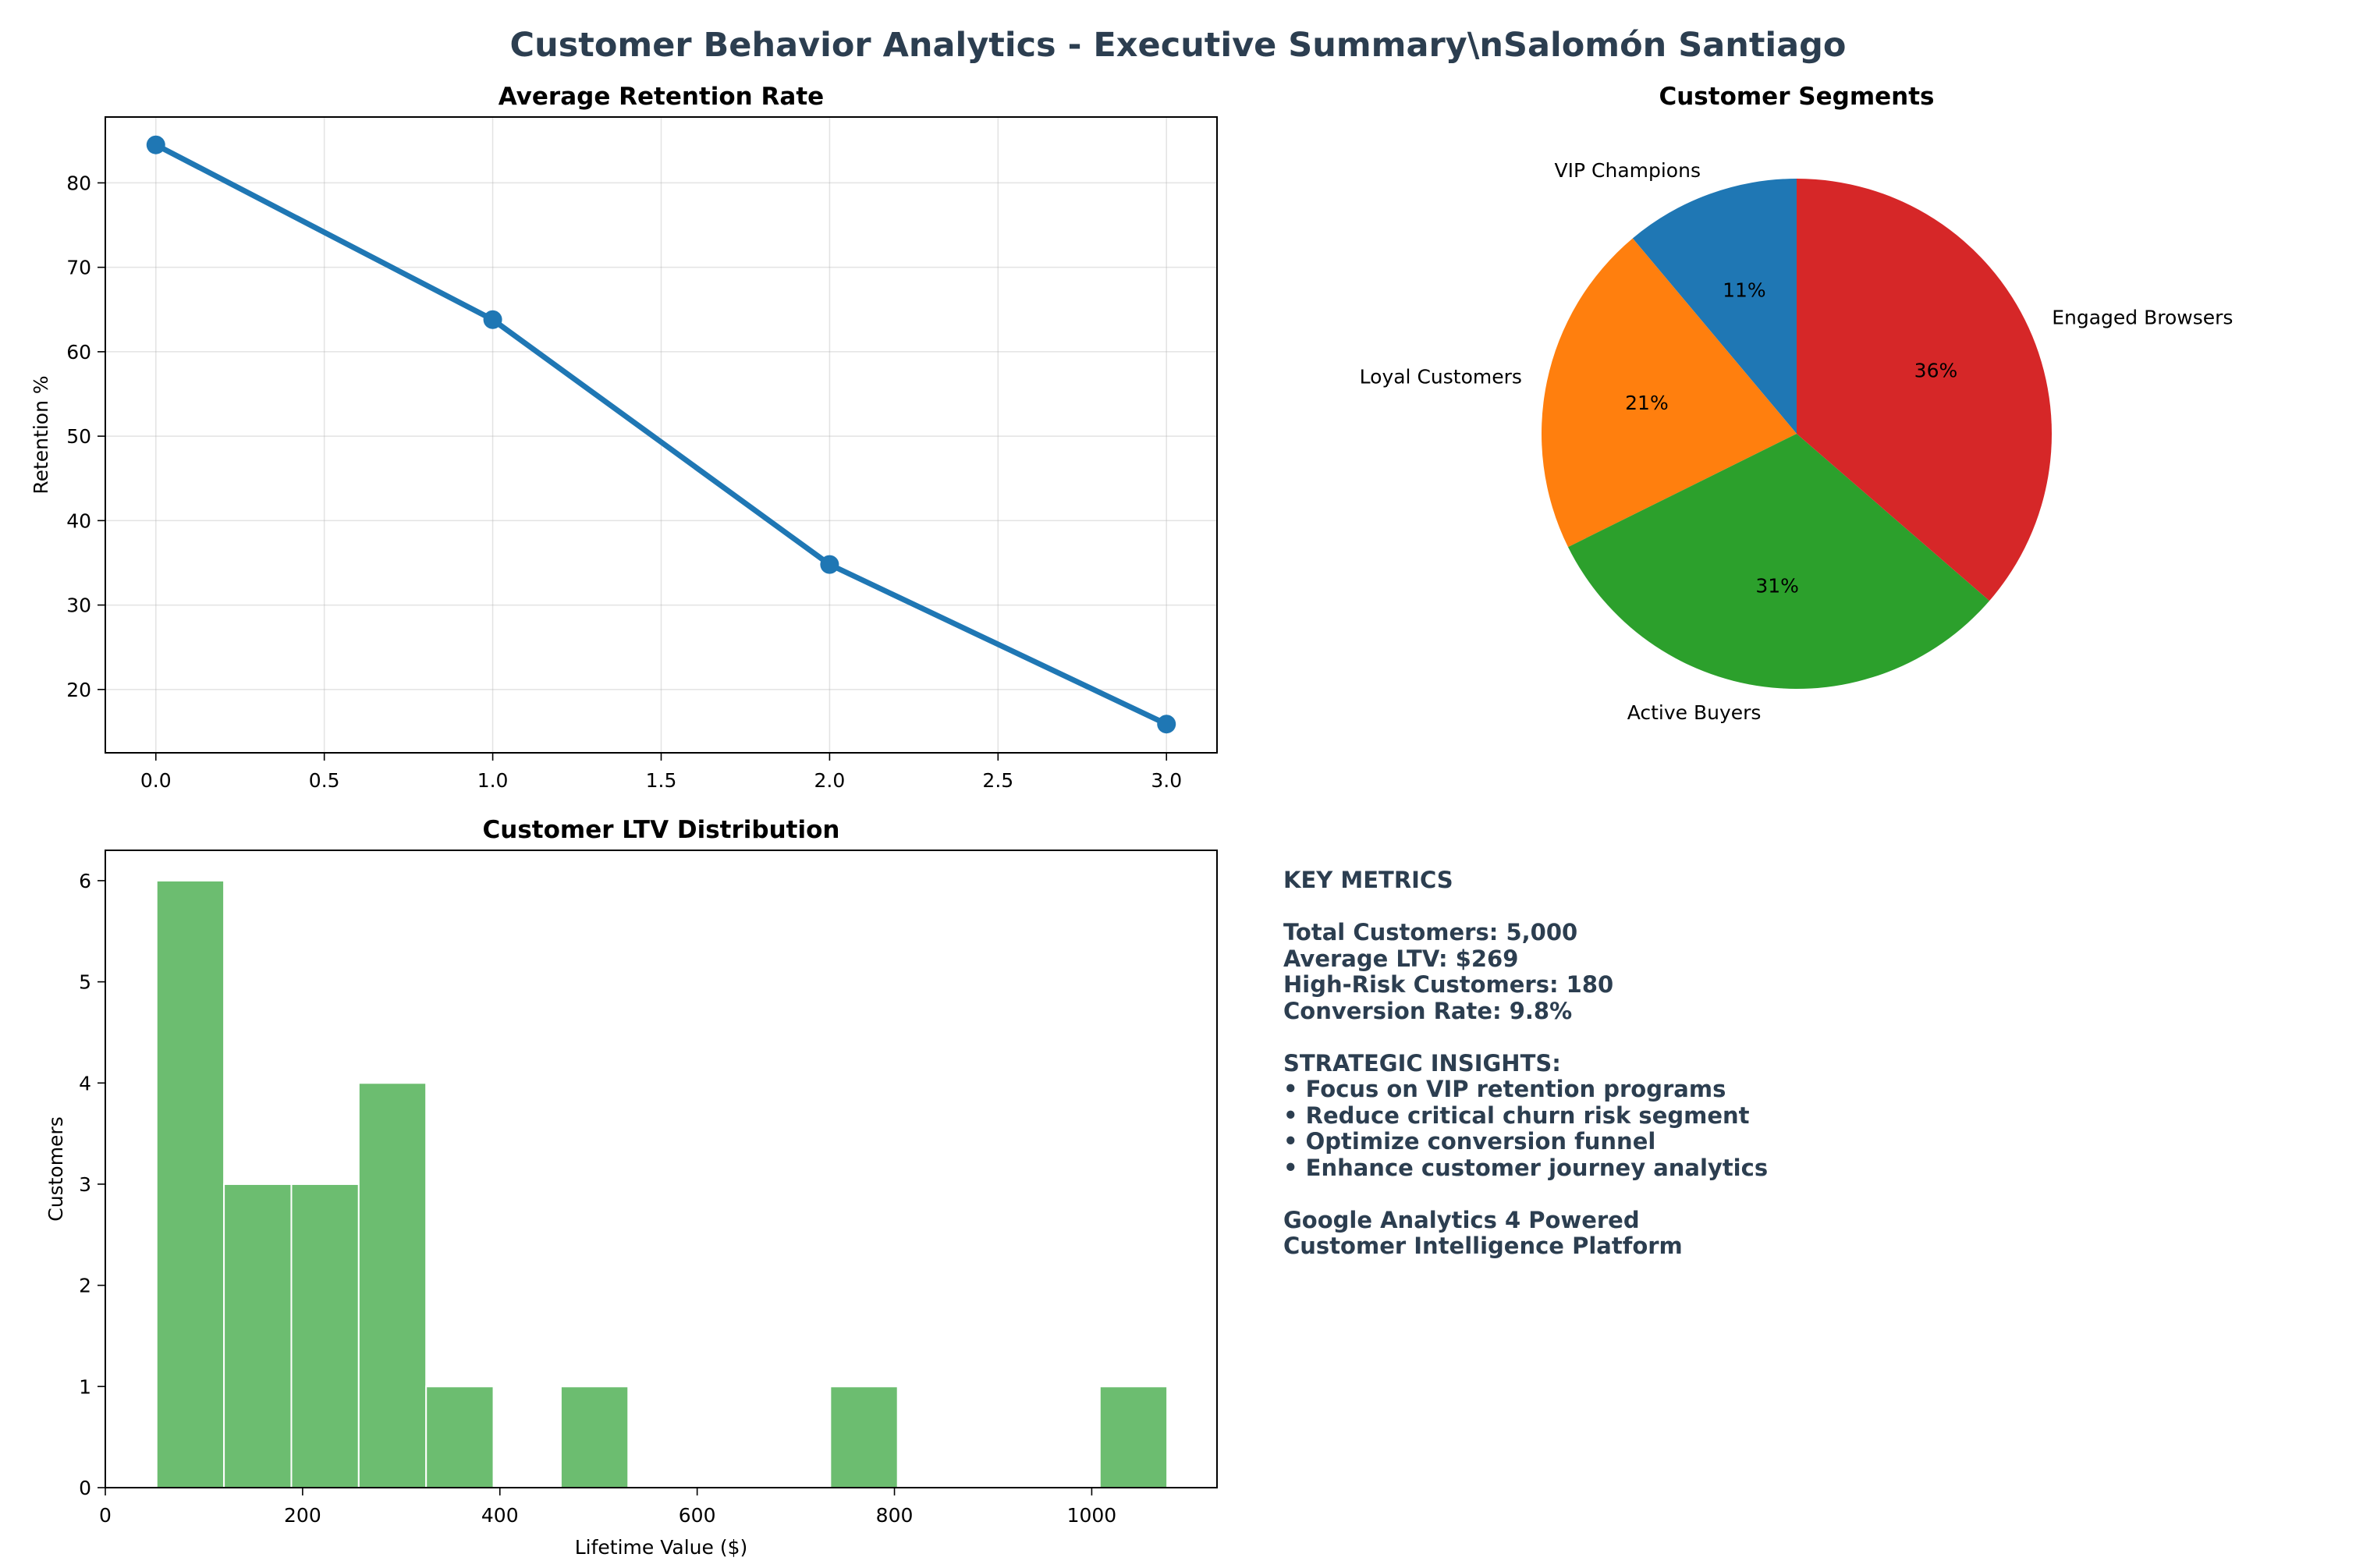 The image size is (2356, 1568). Describe the element at coordinates (830, 780) in the screenshot. I see `x-tick-label: 2.0` at that location.